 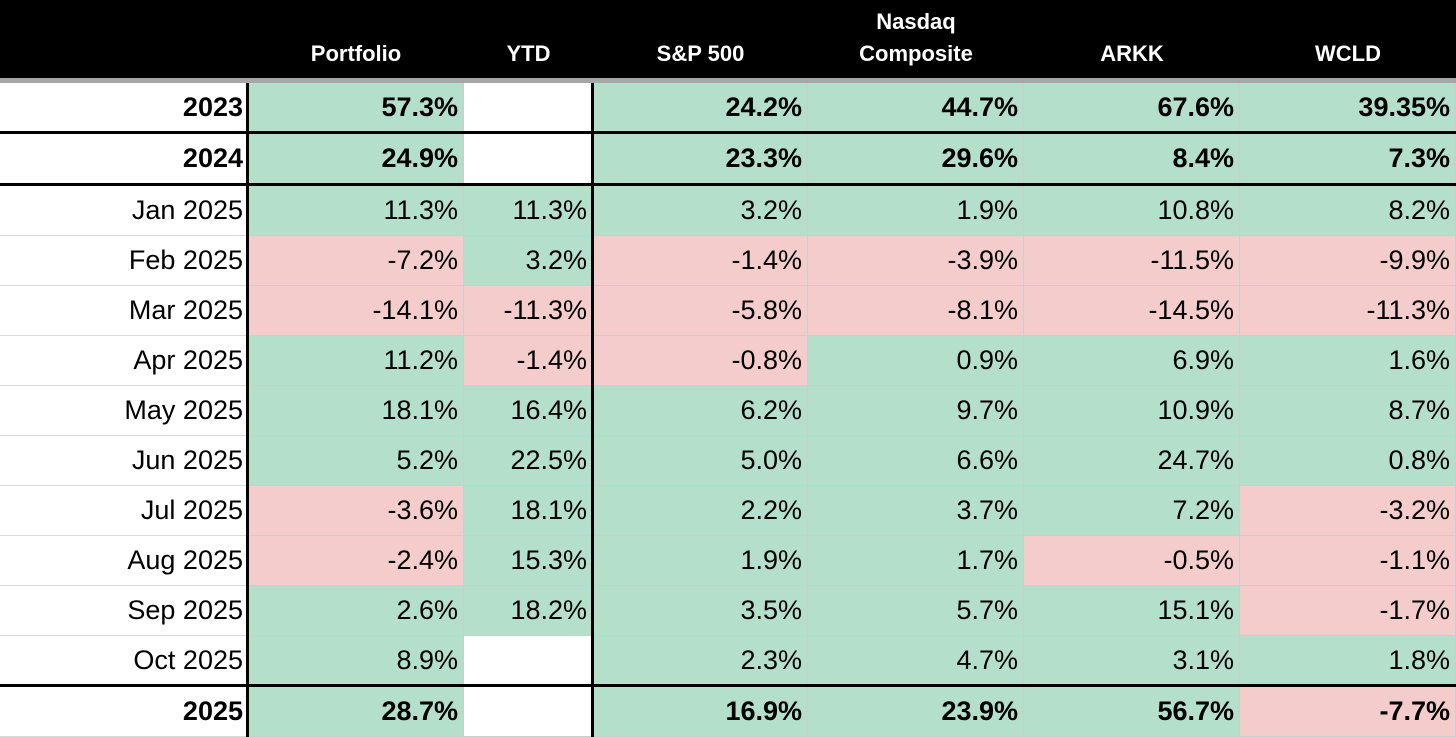 I want to click on value-cell: -14.5%, so click(x=1132, y=311).